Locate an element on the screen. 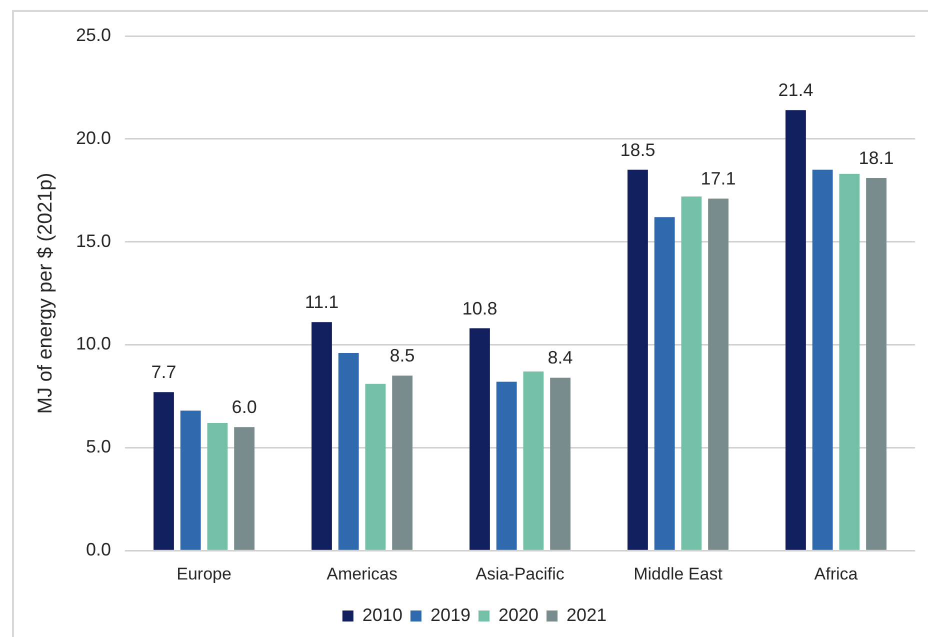  legend-label: 2021 is located at coordinates (586, 614).